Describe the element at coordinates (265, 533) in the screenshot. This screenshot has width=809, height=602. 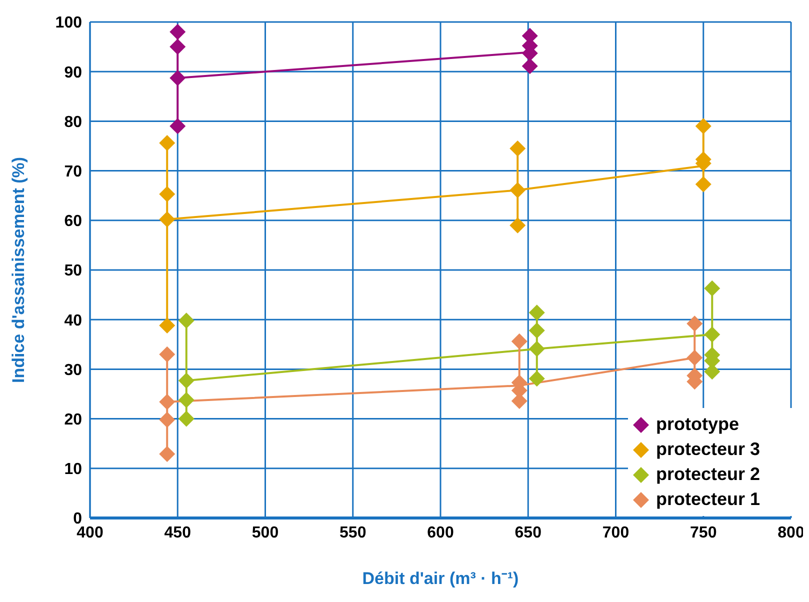
I see `x-tick-label: 500` at that location.